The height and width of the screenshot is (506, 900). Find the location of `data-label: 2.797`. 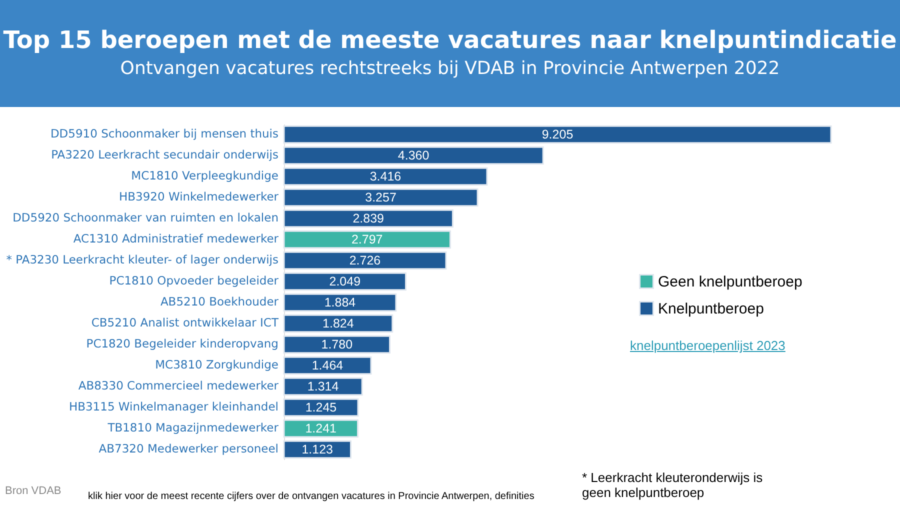

data-label: 2.797 is located at coordinates (367, 239).